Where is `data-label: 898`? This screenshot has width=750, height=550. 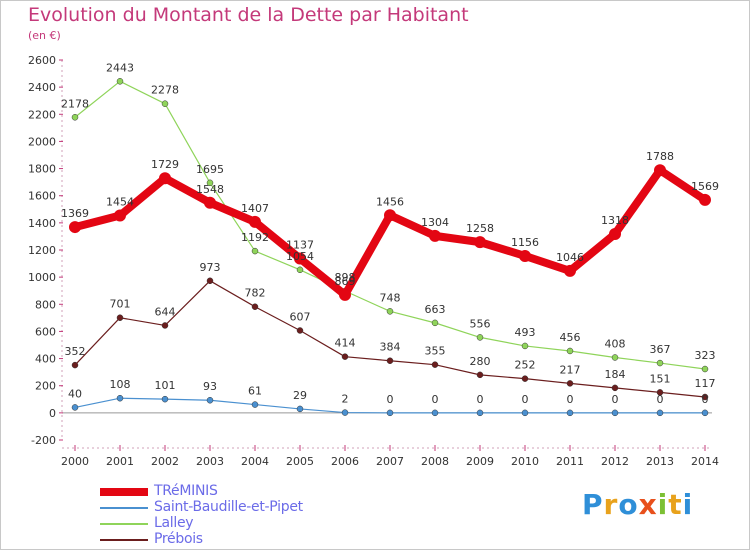
data-label: 898 is located at coordinates (345, 277).